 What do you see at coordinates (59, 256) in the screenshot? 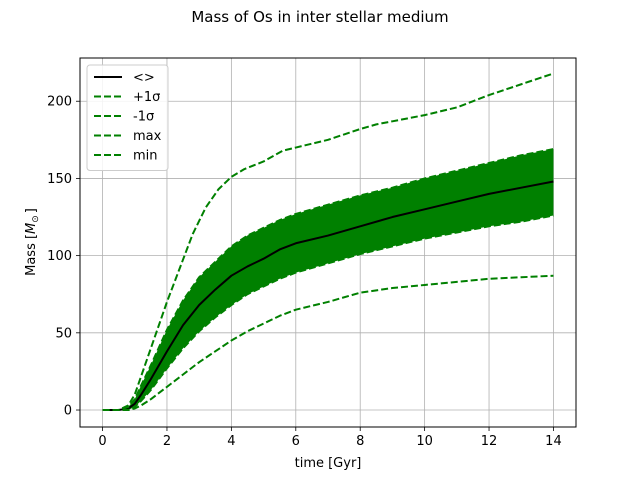
I see `y-tick-label: 100` at bounding box center [59, 256].